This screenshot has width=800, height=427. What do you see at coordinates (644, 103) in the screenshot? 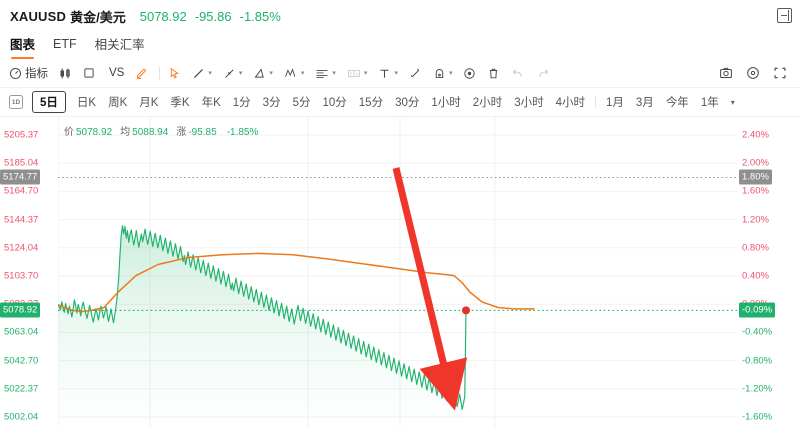
I see `period-3month: 3月` at bounding box center [644, 103].